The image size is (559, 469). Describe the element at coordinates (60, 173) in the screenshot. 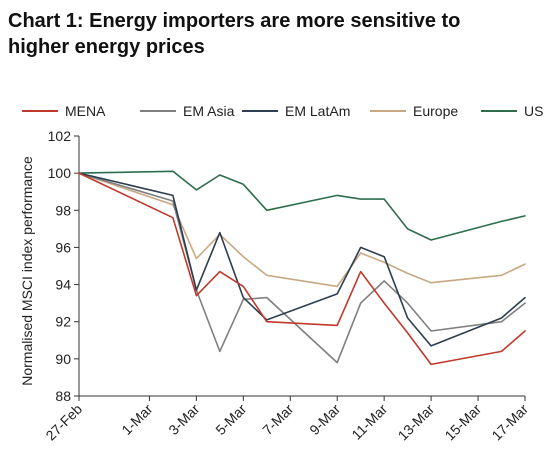

I see `y-tick-label: 100` at that location.